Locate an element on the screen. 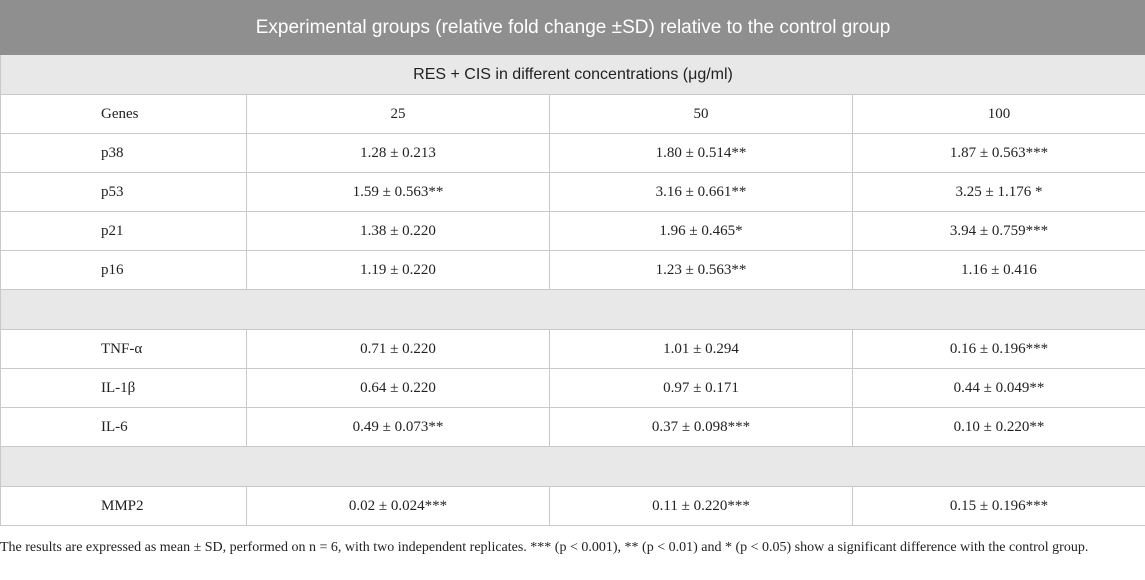 The width and height of the screenshot is (1145, 580). value-cell: 1.59 ± 0.563** is located at coordinates (398, 192).